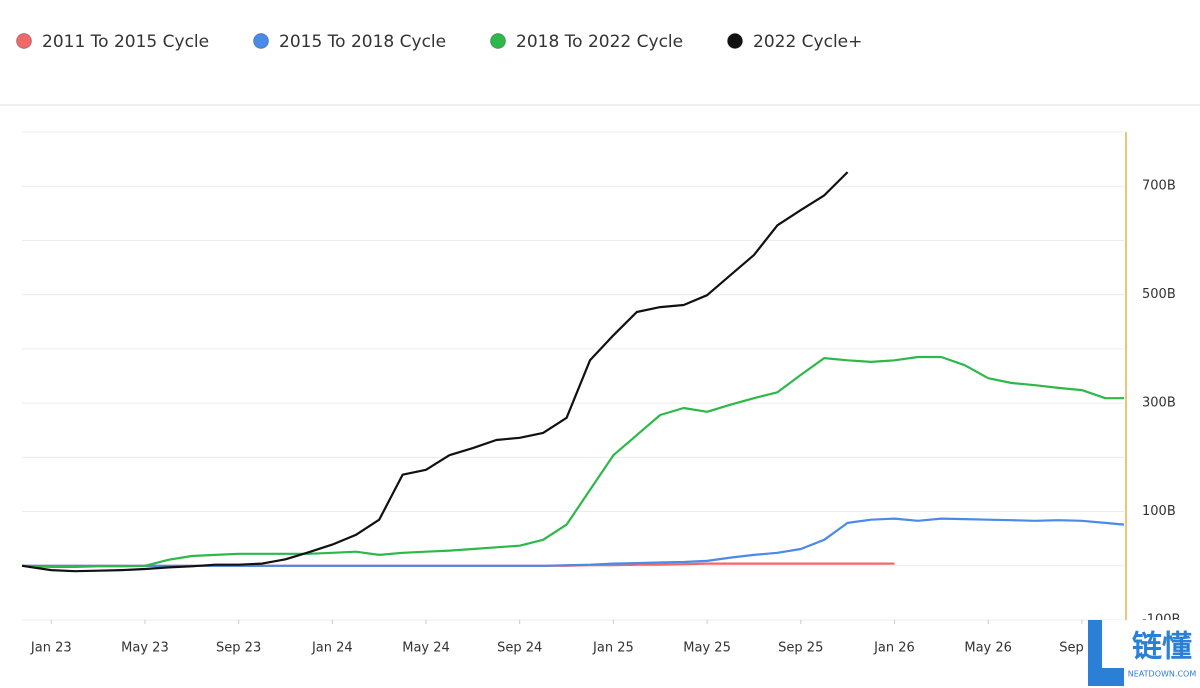 Image resolution: width=1200 pixels, height=688 pixels. What do you see at coordinates (519, 648) in the screenshot?
I see `x-tick-label: Sep 24` at bounding box center [519, 648].